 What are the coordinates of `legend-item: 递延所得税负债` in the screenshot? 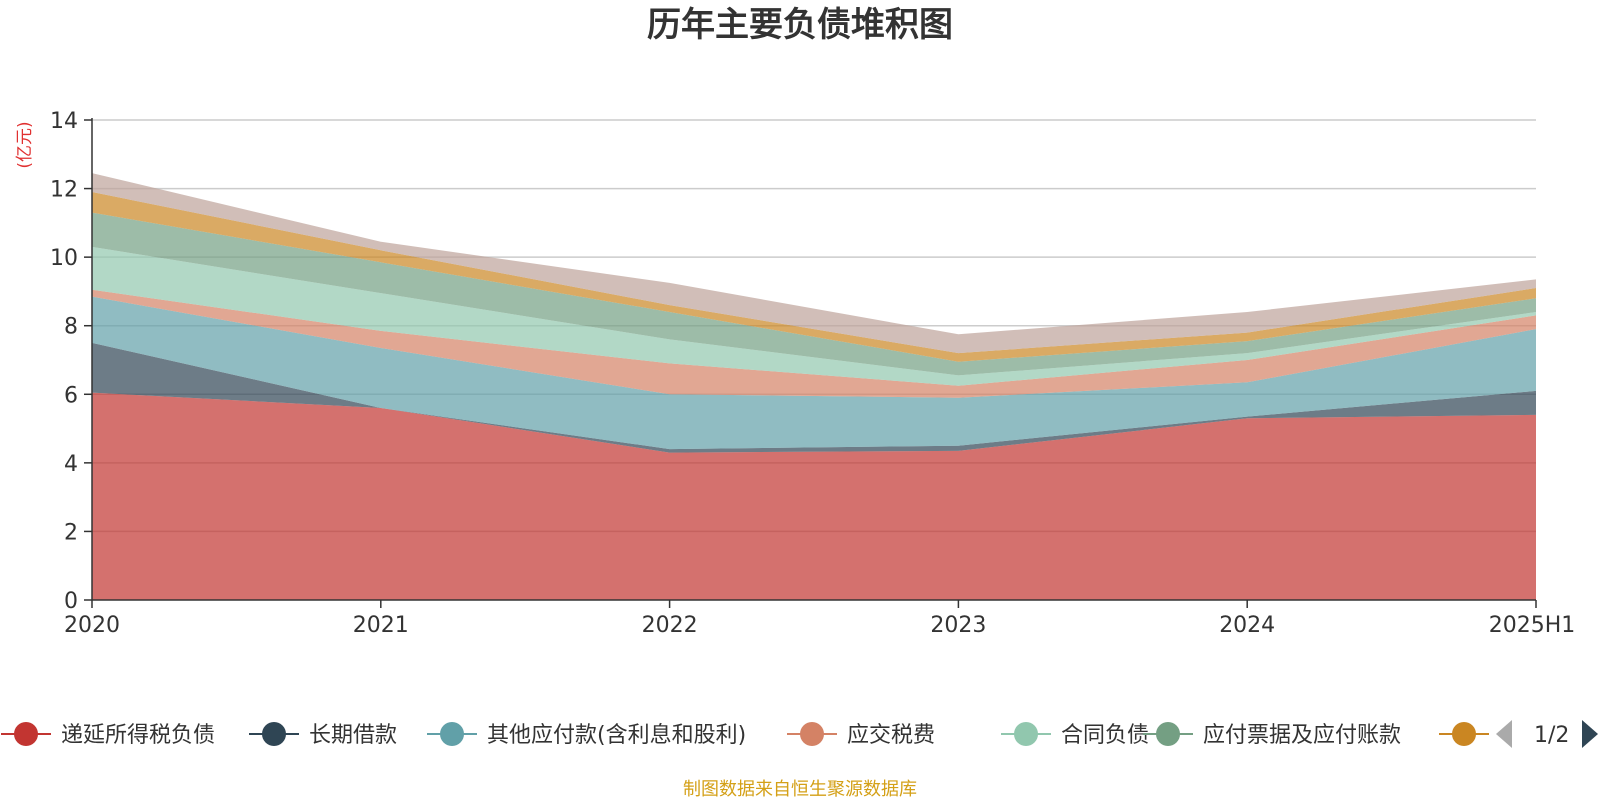 It's located at (108, 735).